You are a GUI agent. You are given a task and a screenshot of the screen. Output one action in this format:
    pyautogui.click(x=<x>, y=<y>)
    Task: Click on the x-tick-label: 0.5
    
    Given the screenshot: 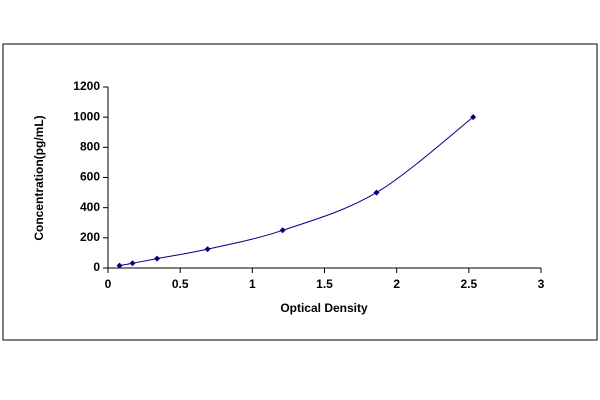 What is the action you would take?
    pyautogui.click(x=180, y=284)
    